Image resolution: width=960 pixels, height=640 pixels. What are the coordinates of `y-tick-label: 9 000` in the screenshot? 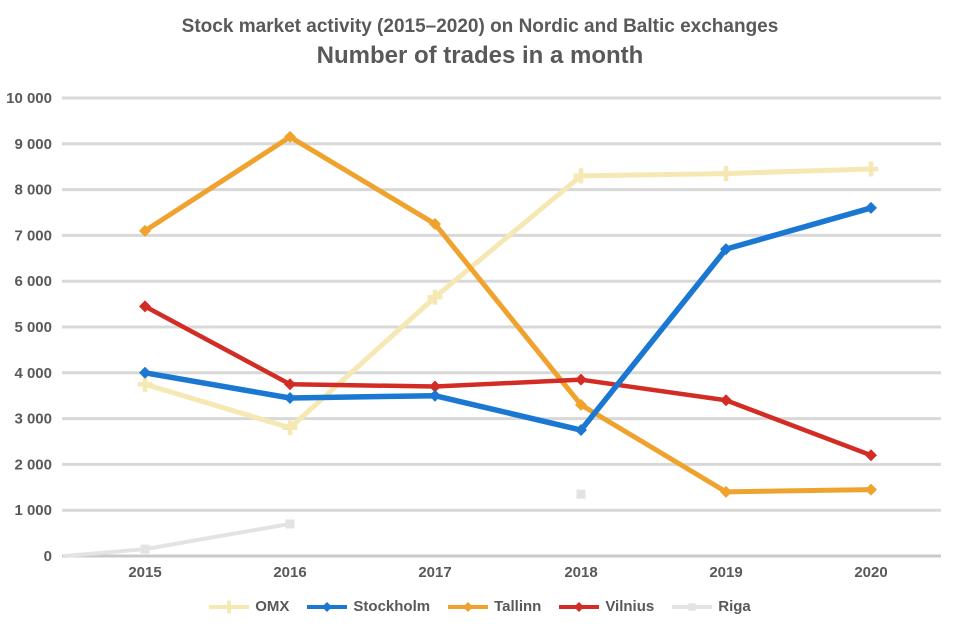 It's located at (33, 144).